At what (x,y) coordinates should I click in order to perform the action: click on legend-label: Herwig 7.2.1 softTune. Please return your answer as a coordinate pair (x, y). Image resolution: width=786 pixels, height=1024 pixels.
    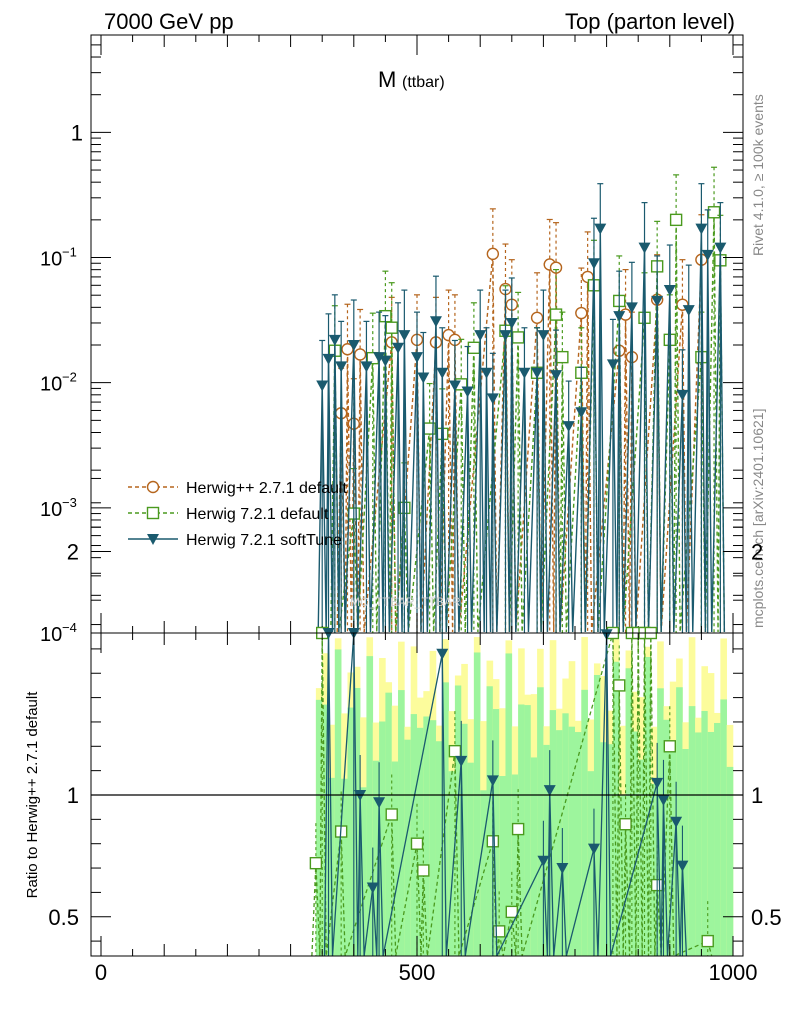
    Looking at the image, I should click on (264, 540).